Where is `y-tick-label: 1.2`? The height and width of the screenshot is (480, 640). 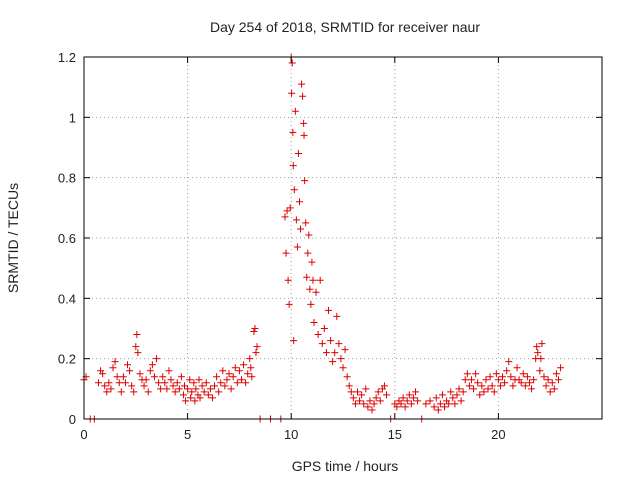 y-tick-label: 1.2 is located at coordinates (67, 57).